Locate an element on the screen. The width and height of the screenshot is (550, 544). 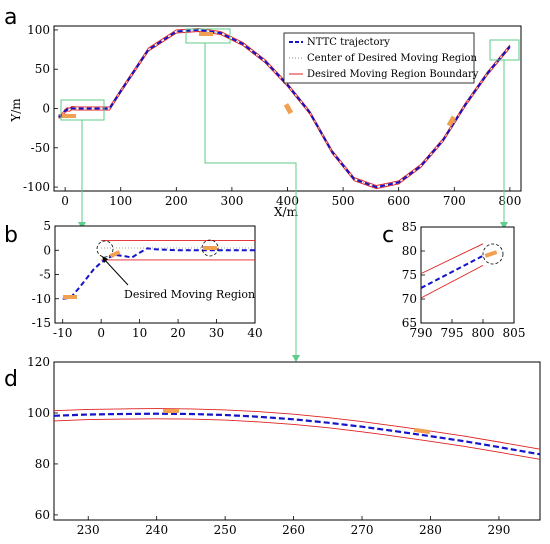
b-ytick-label: 5 is located at coordinates (47, 226).